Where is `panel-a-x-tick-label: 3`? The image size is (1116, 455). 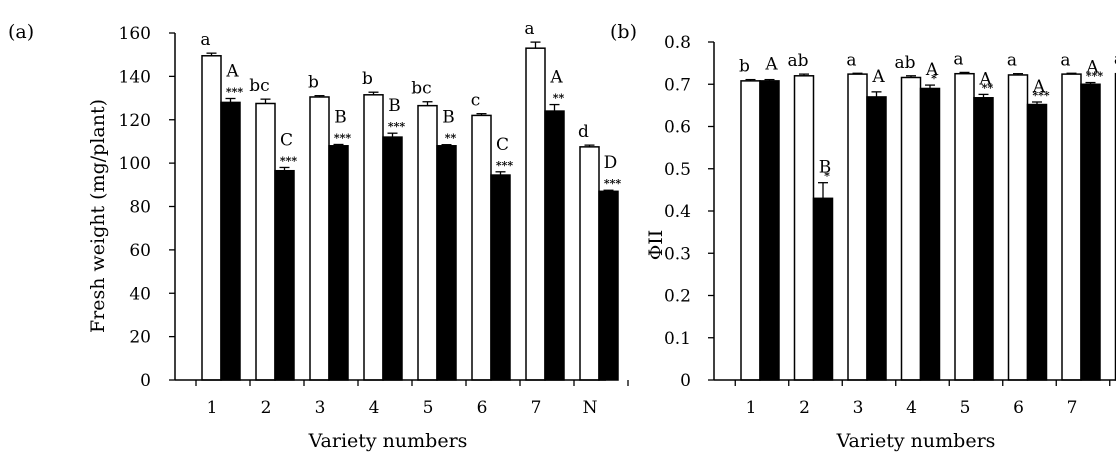
panel-a-x-tick-label: 3 is located at coordinates (320, 408).